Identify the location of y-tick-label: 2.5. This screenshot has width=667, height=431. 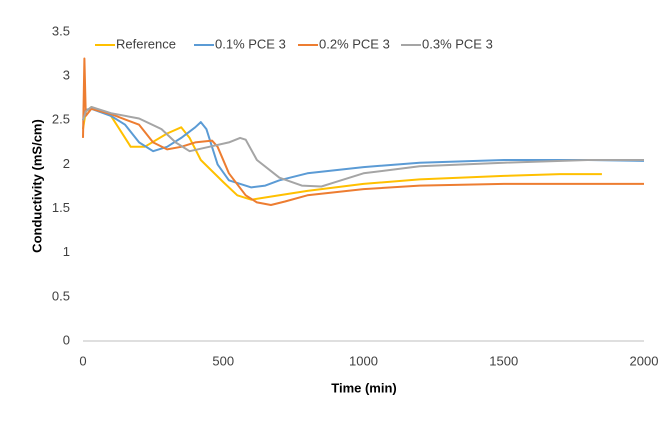
(61, 119).